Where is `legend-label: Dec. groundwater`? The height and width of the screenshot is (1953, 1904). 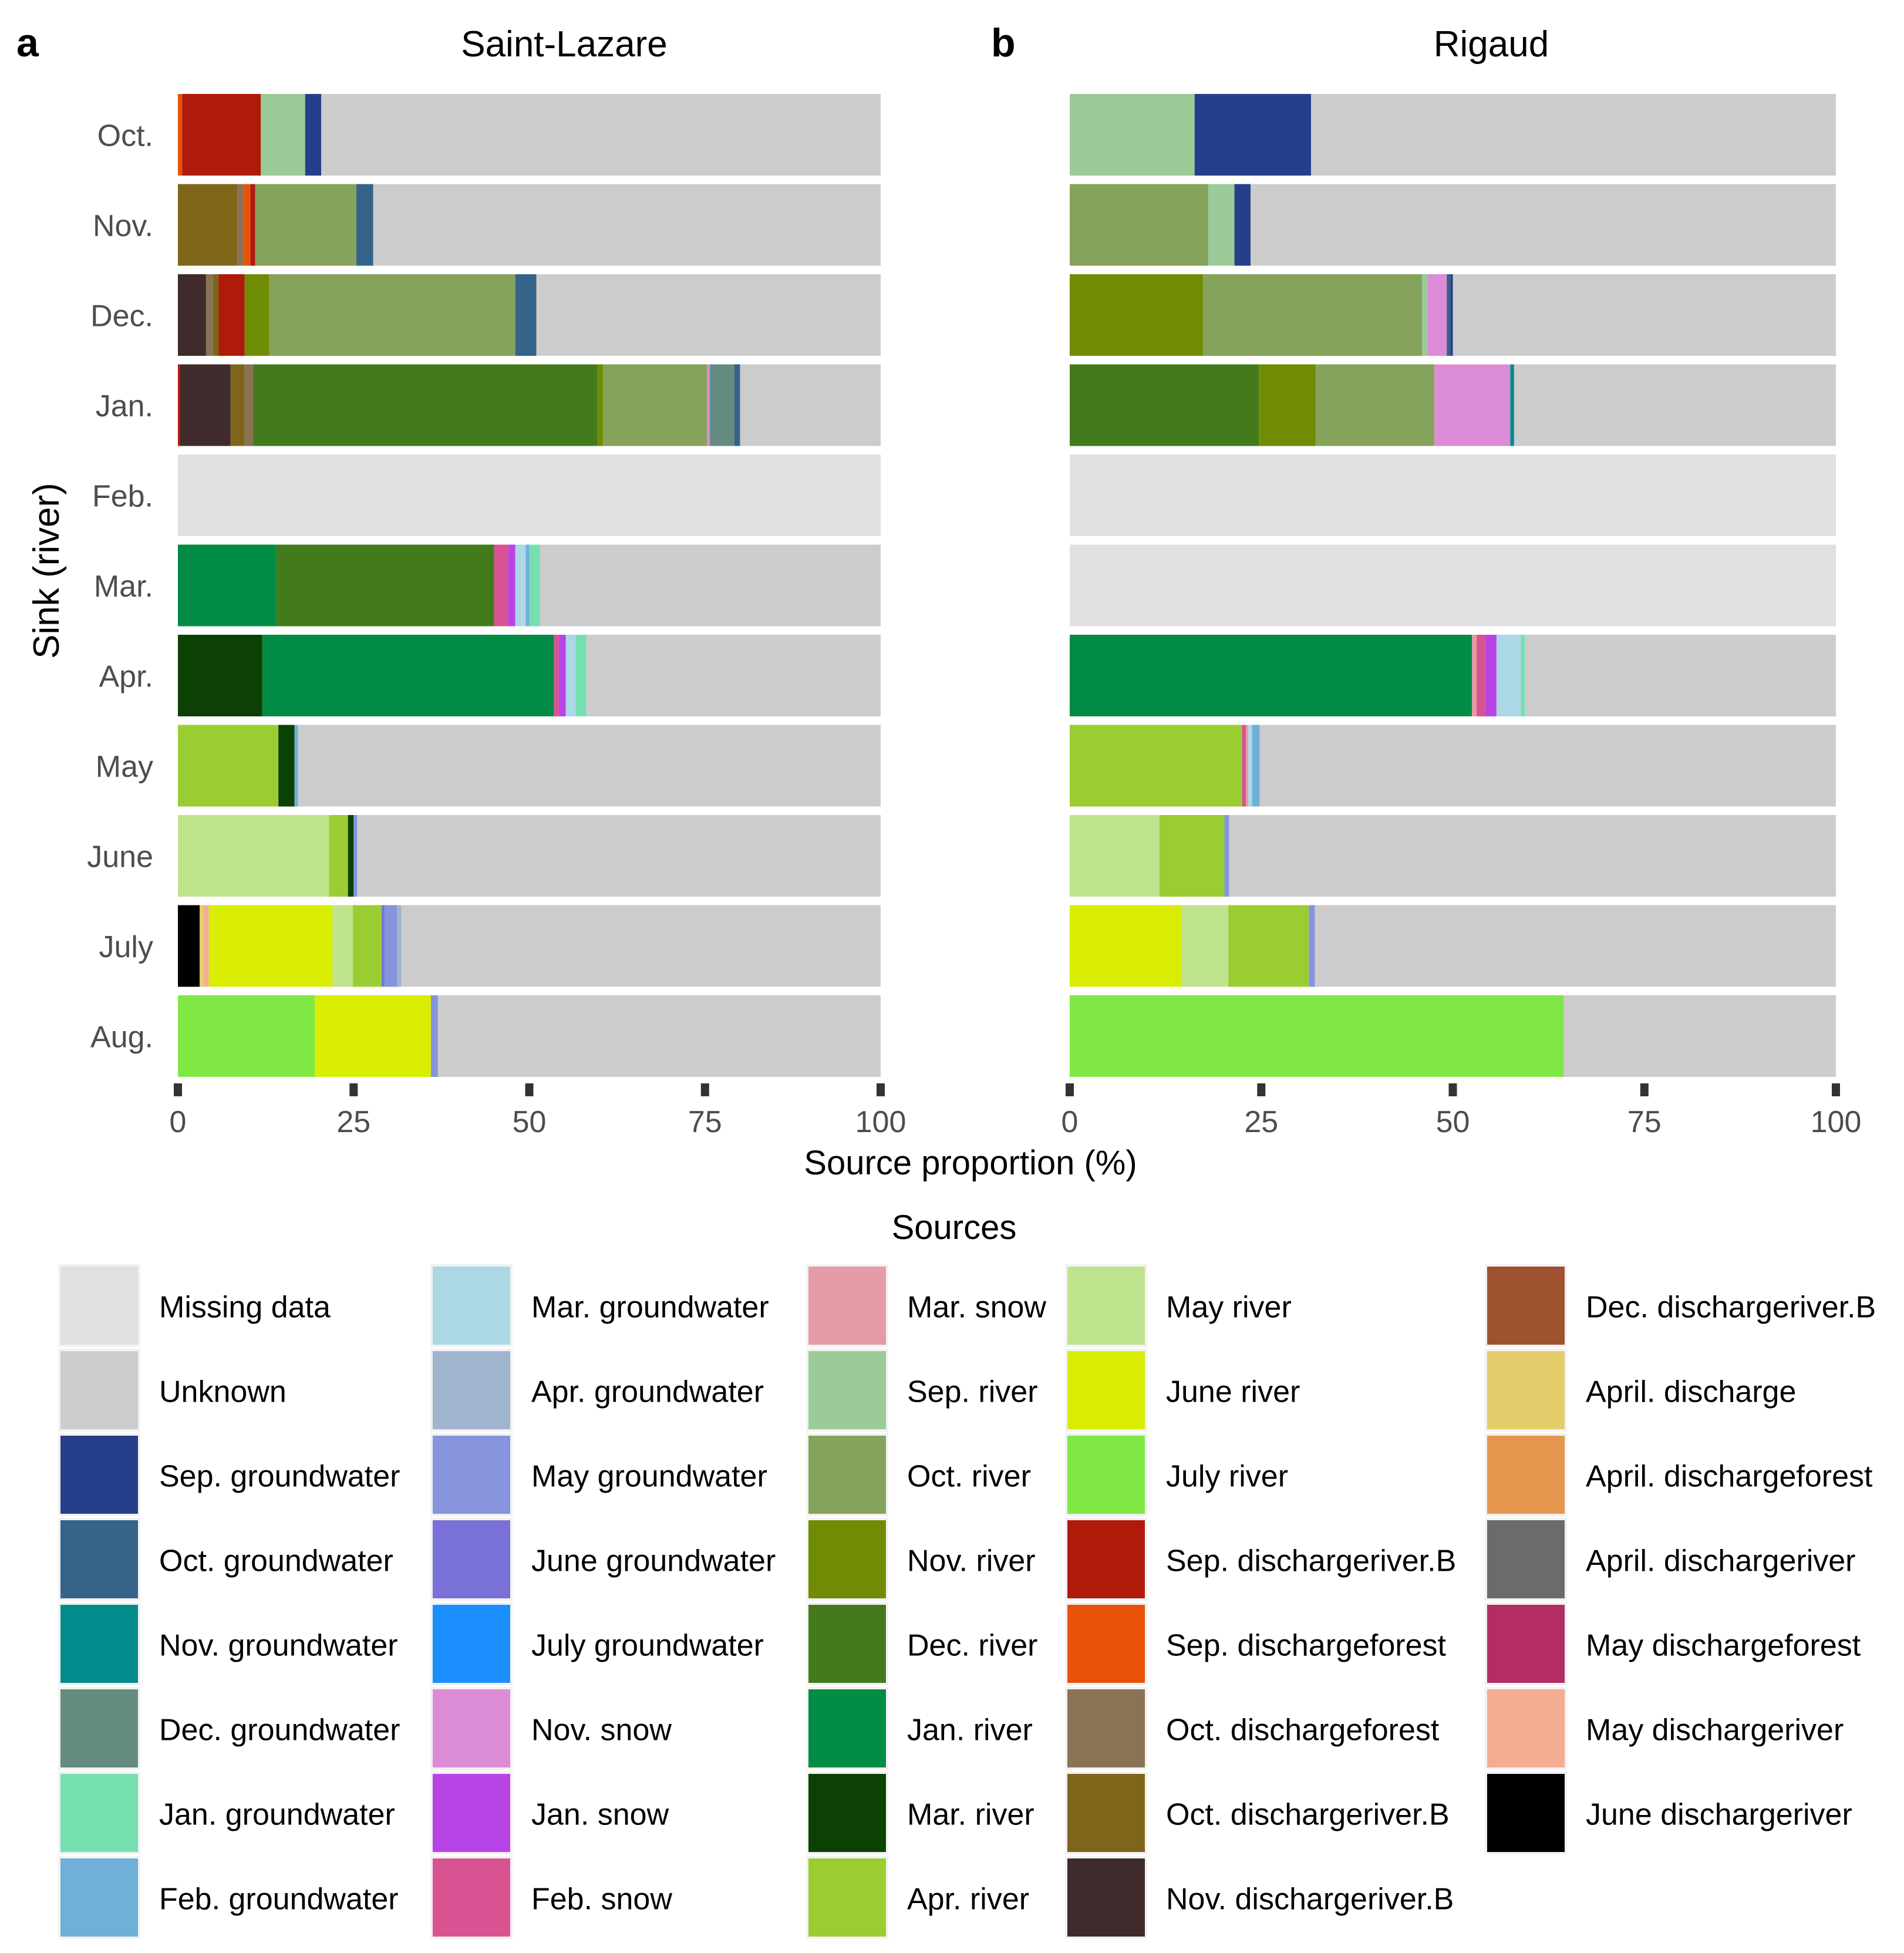
legend-label: Dec. groundwater is located at coordinates (279, 1730).